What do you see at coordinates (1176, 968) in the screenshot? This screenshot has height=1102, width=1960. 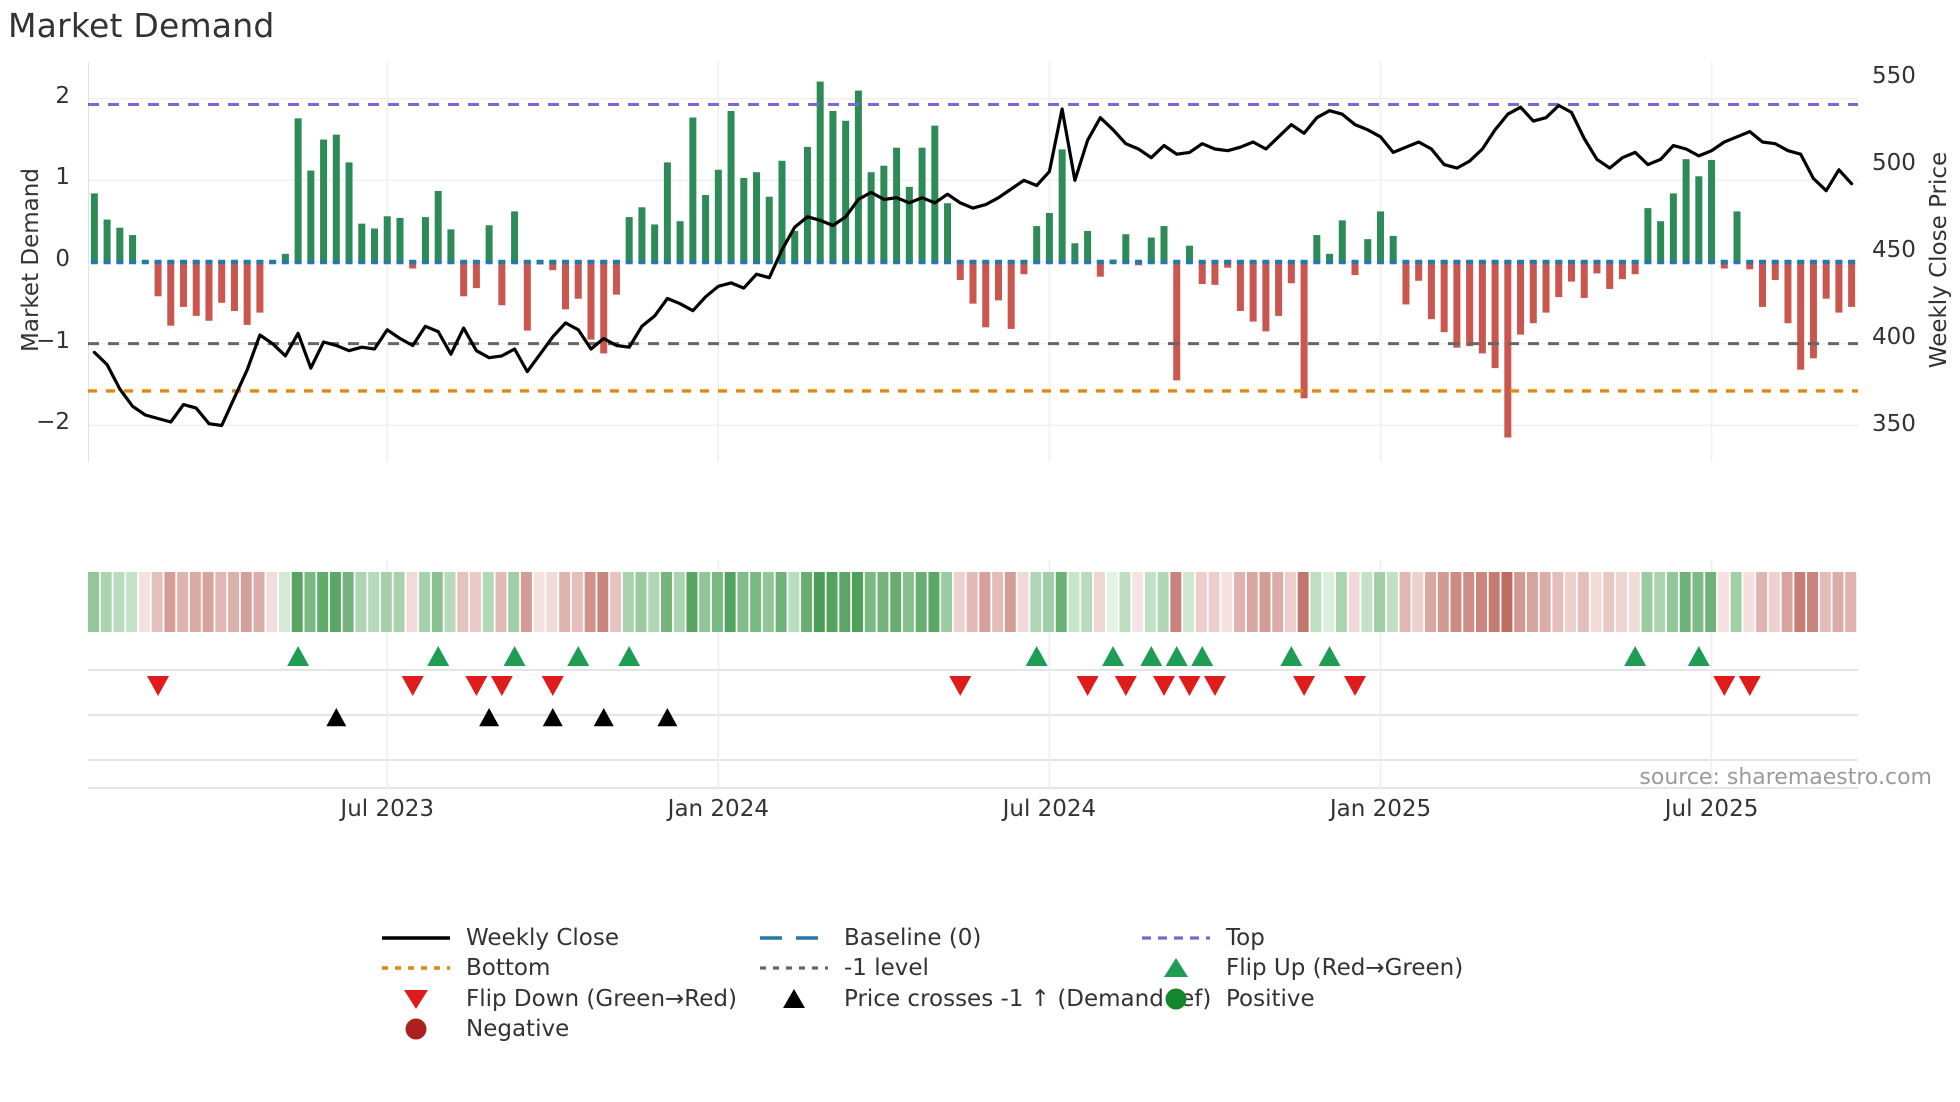 I see `triangle-up-green-icon` at bounding box center [1176, 968].